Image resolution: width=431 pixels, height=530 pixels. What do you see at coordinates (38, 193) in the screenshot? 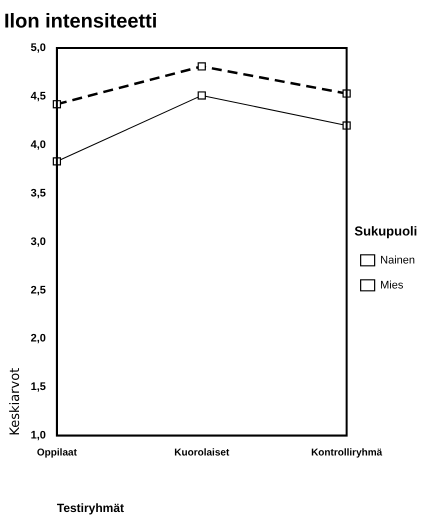
I see `y-tick-label: 3,5` at bounding box center [38, 193].